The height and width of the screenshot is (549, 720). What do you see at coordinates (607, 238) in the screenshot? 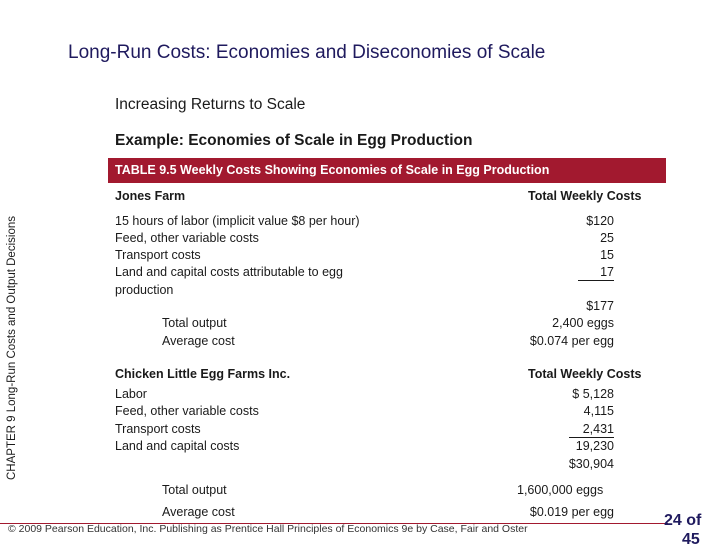
I see `jones-item-cost: 25` at bounding box center [607, 238].